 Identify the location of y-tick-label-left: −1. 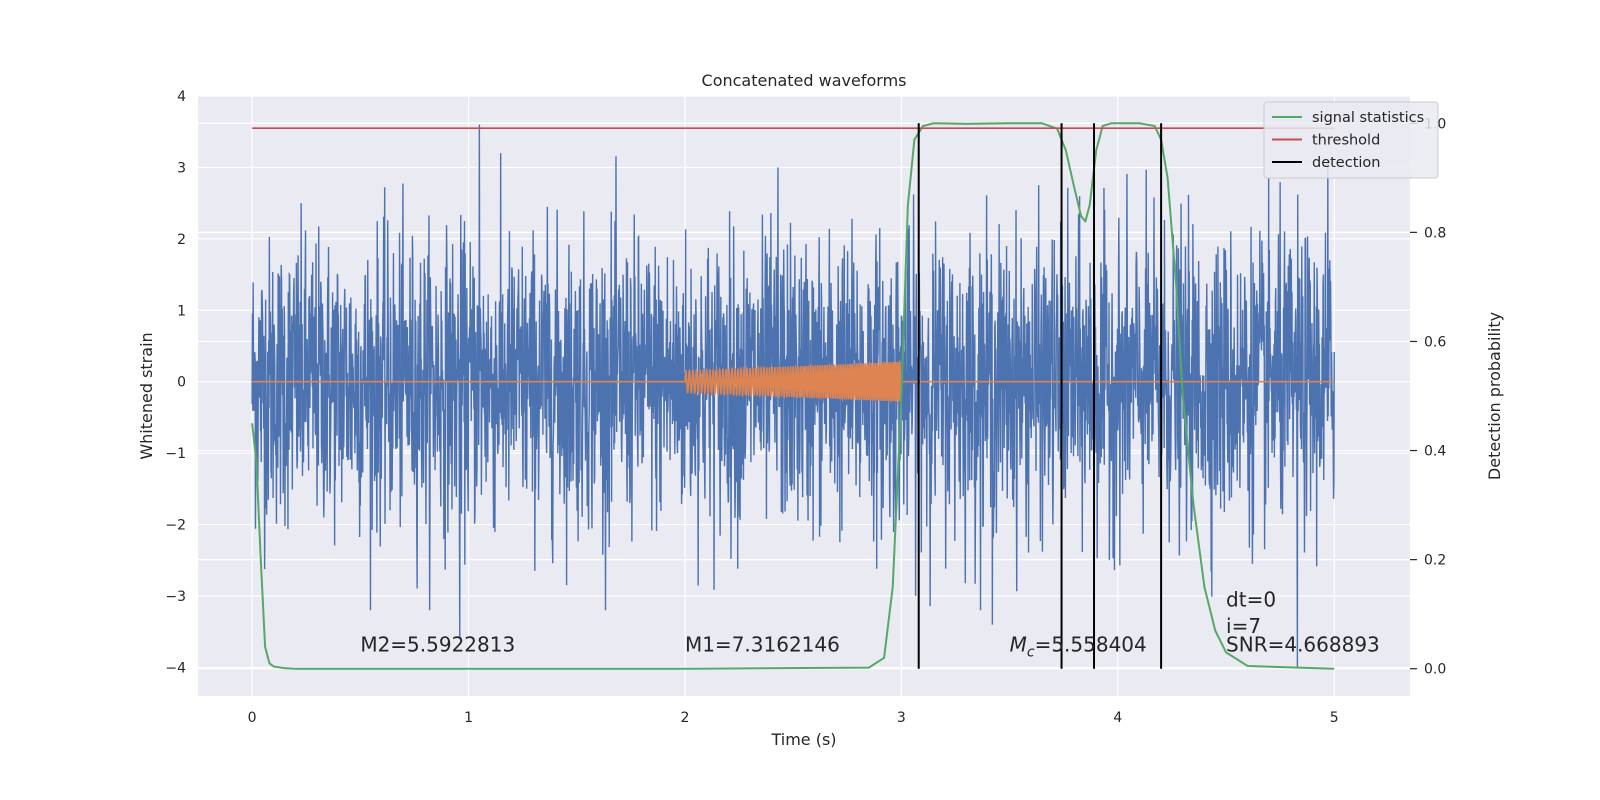
(175, 454).